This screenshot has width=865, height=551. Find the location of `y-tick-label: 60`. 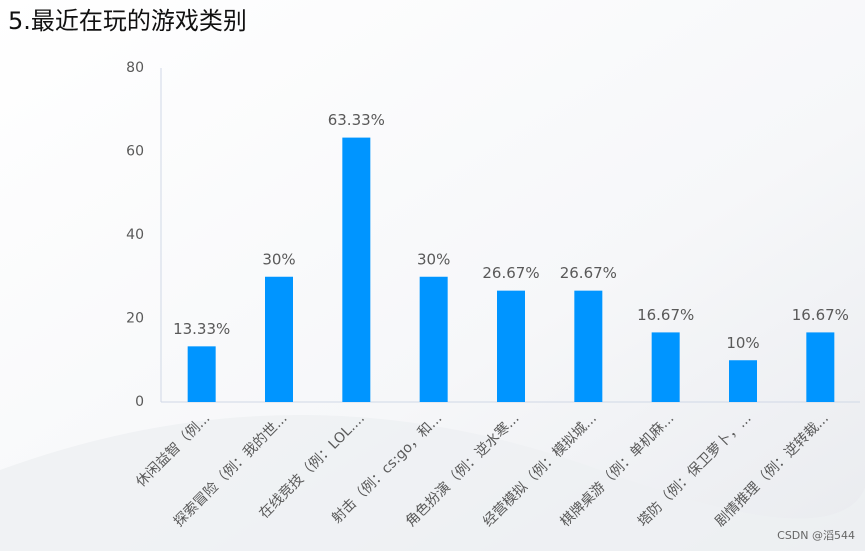

y-tick-label: 60 is located at coordinates (135, 152).